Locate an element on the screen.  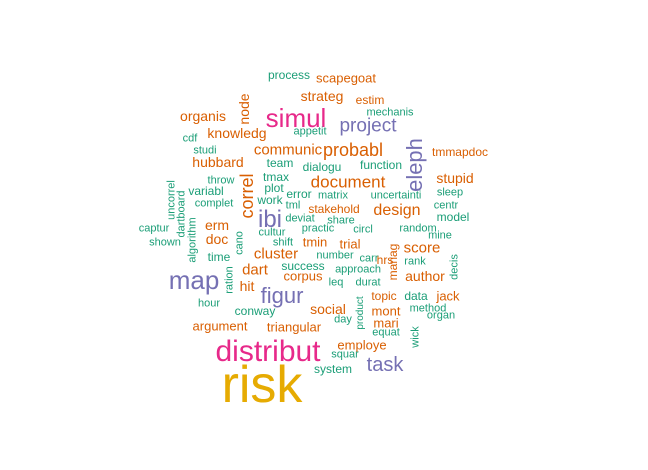
cloud-word: mine is located at coordinates (440, 235).